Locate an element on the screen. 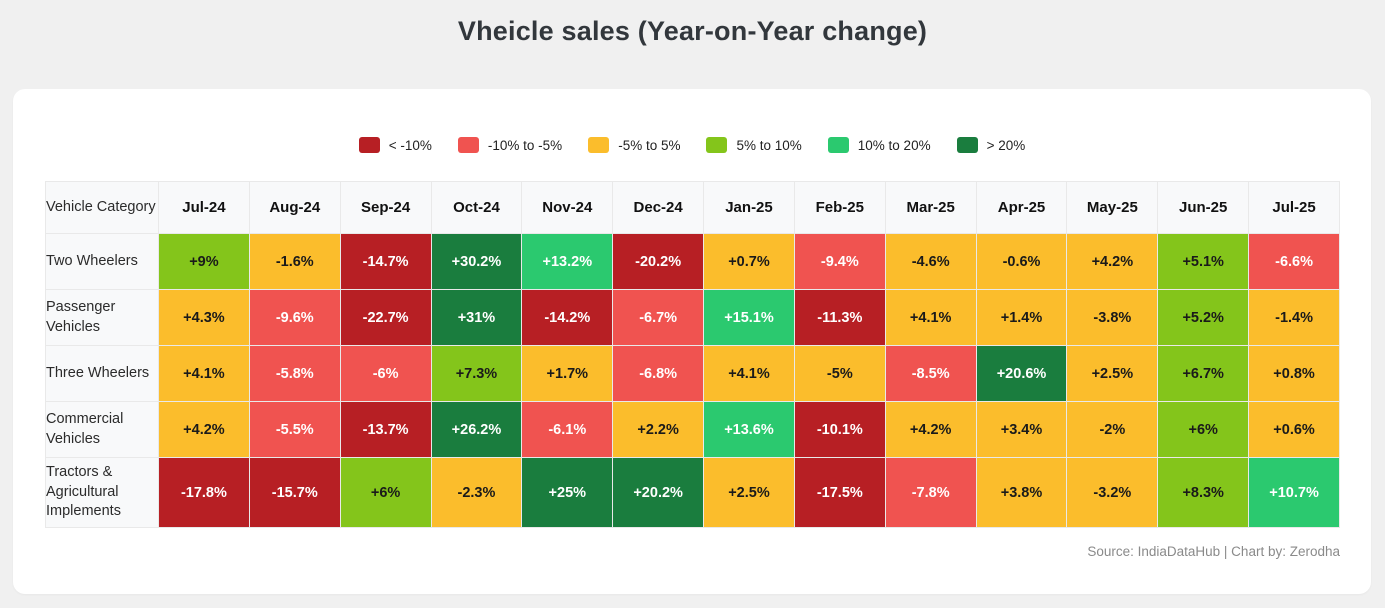  legend-item: -5% to 5% is located at coordinates (634, 145).